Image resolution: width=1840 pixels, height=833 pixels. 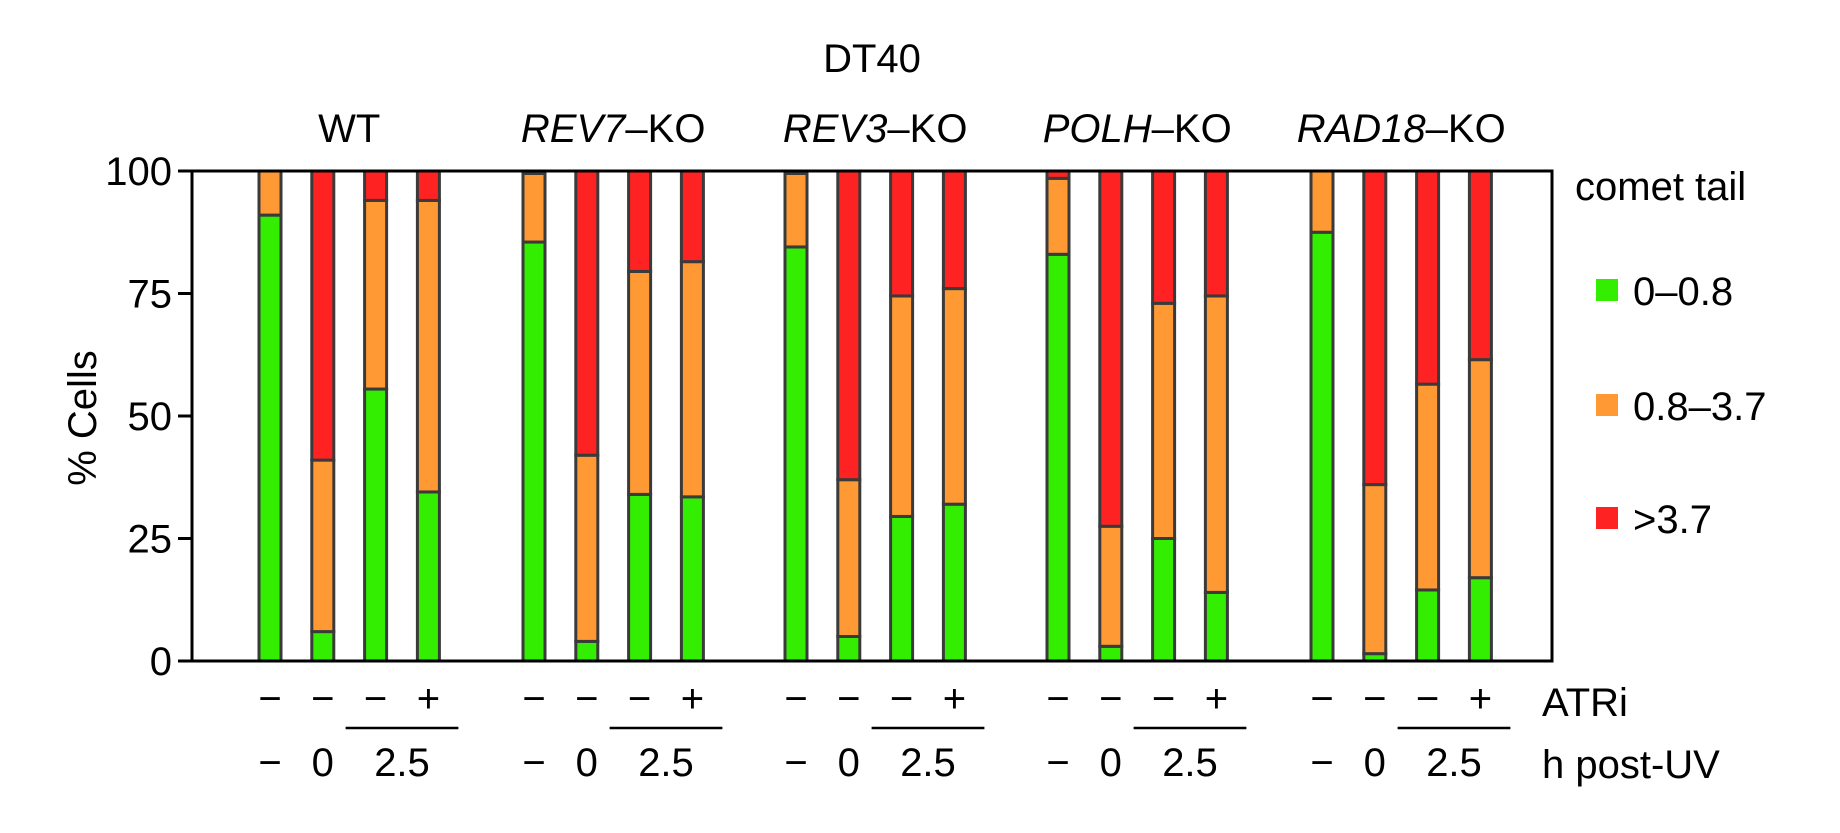 I want to click on legend-label-high: >3.7, so click(x=1672, y=520).